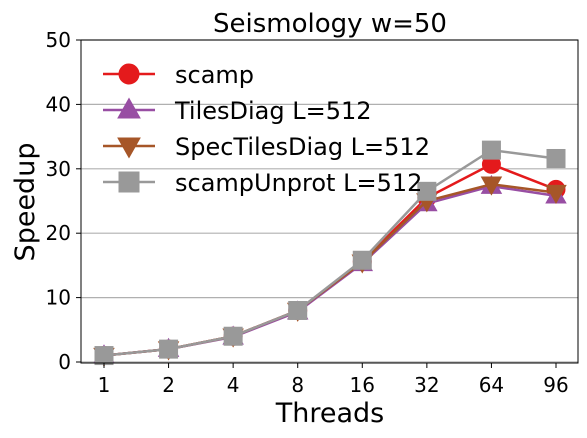 This screenshot has height=438, width=587. What do you see at coordinates (104, 385) in the screenshot?
I see `x-tick-label: 1` at bounding box center [104, 385].